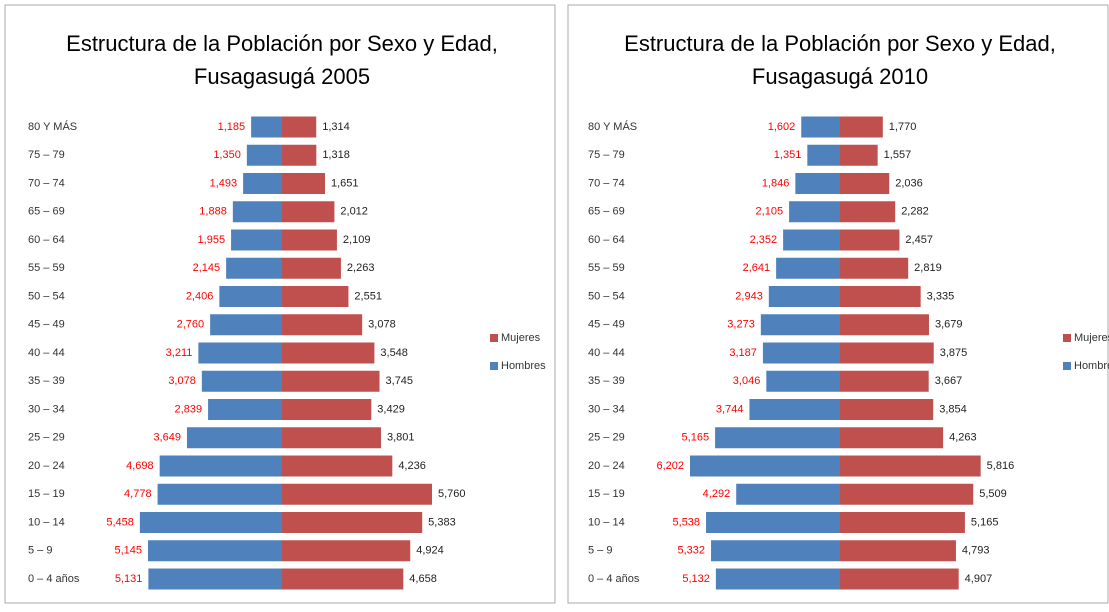 The width and height of the screenshot is (1109, 612). I want to click on value-label: 1,314, so click(336, 127).